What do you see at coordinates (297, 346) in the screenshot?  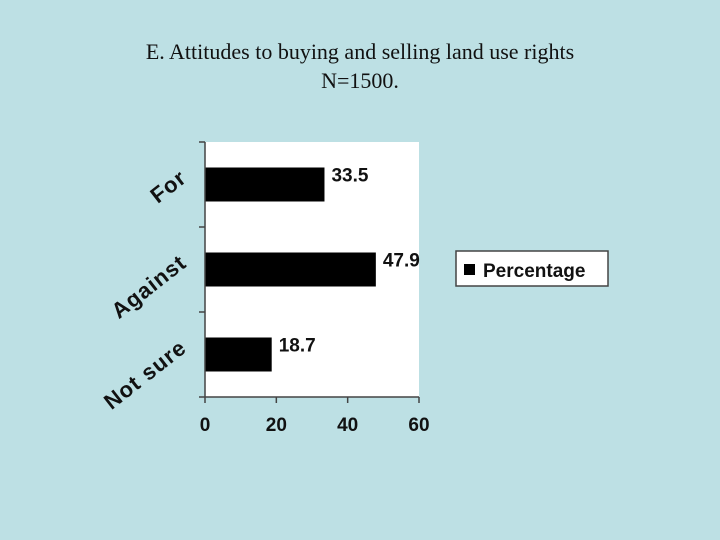 I see `data-label: 18.7` at bounding box center [297, 346].